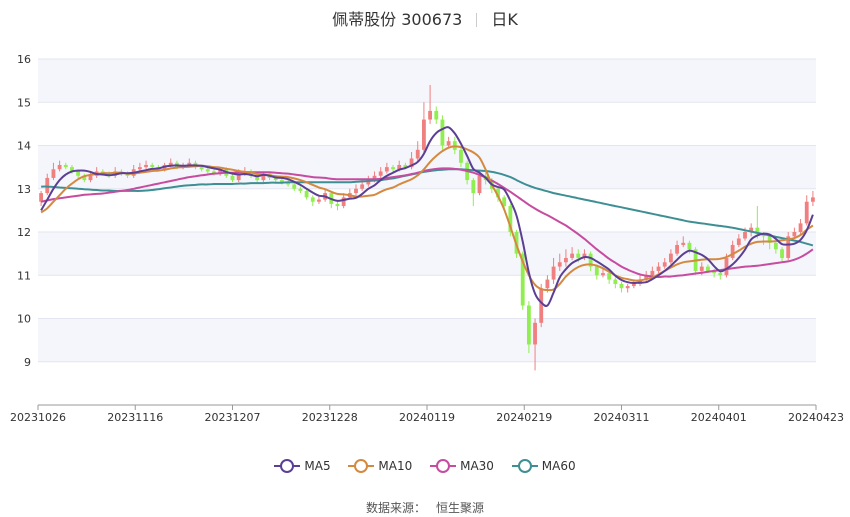  Describe the element at coordinates (24, 146) in the screenshot. I see `y-tick-label: 14` at that location.